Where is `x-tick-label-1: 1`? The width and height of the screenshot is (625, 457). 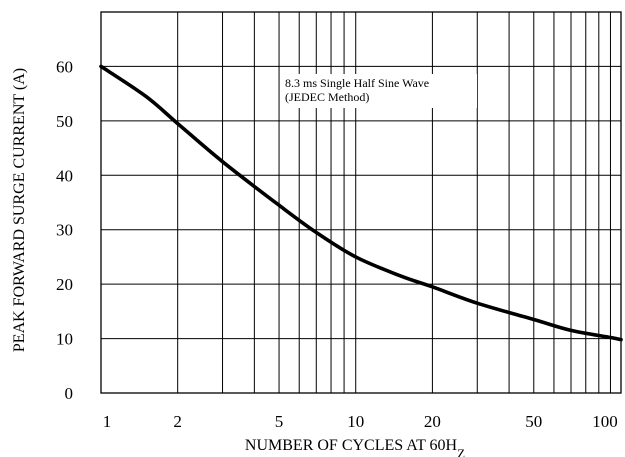 x-tick-label-1: 1 is located at coordinates (107, 421).